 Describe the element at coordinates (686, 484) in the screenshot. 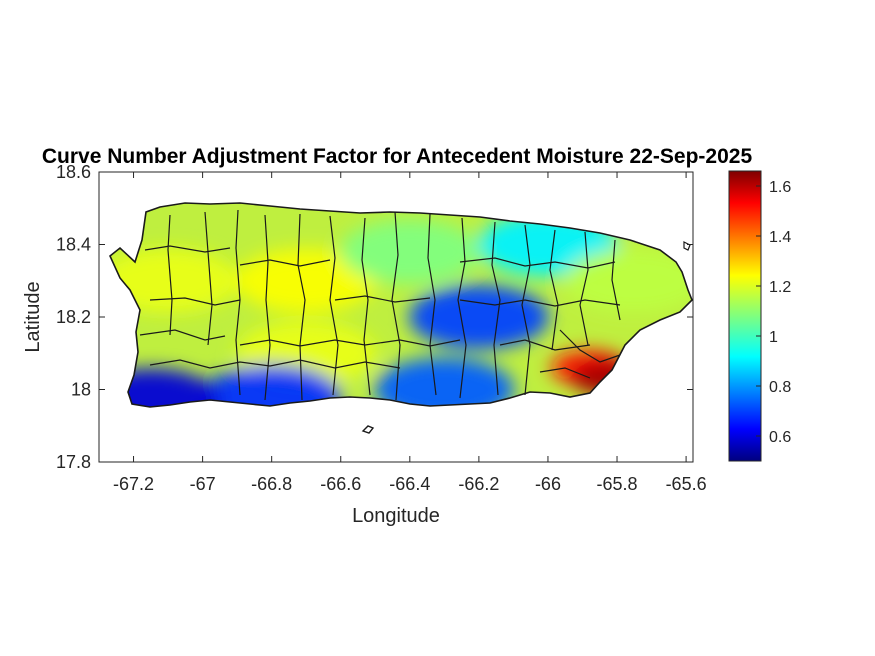

I see `x-tick-label: -65.6` at that location.